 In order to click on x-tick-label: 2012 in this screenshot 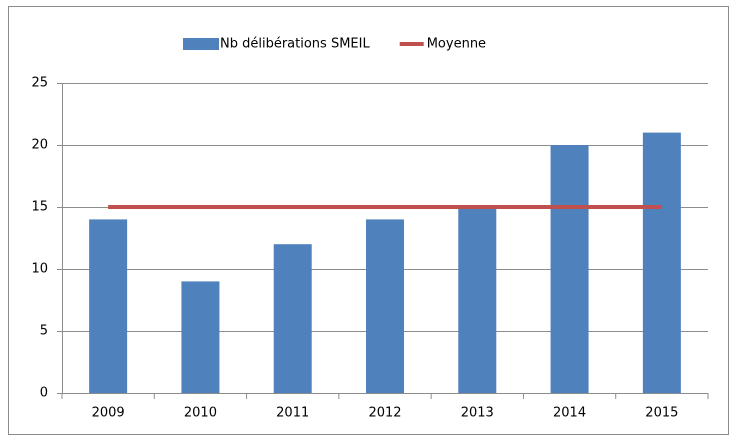, I will do `click(384, 413)`.